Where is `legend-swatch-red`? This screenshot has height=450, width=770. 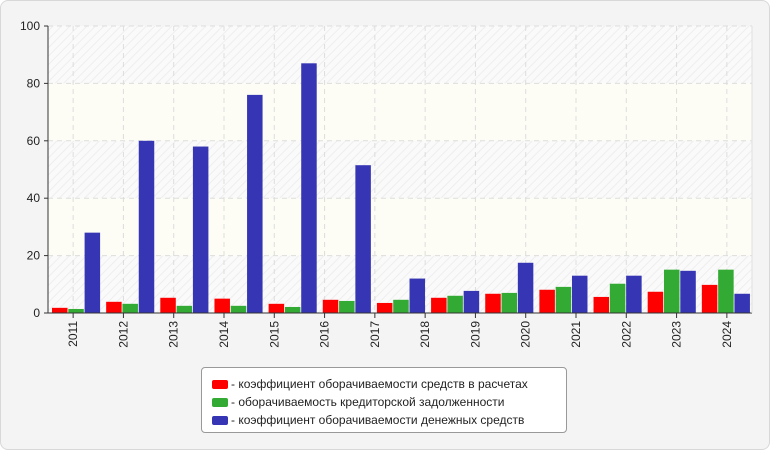 legend-swatch-red is located at coordinates (220, 384).